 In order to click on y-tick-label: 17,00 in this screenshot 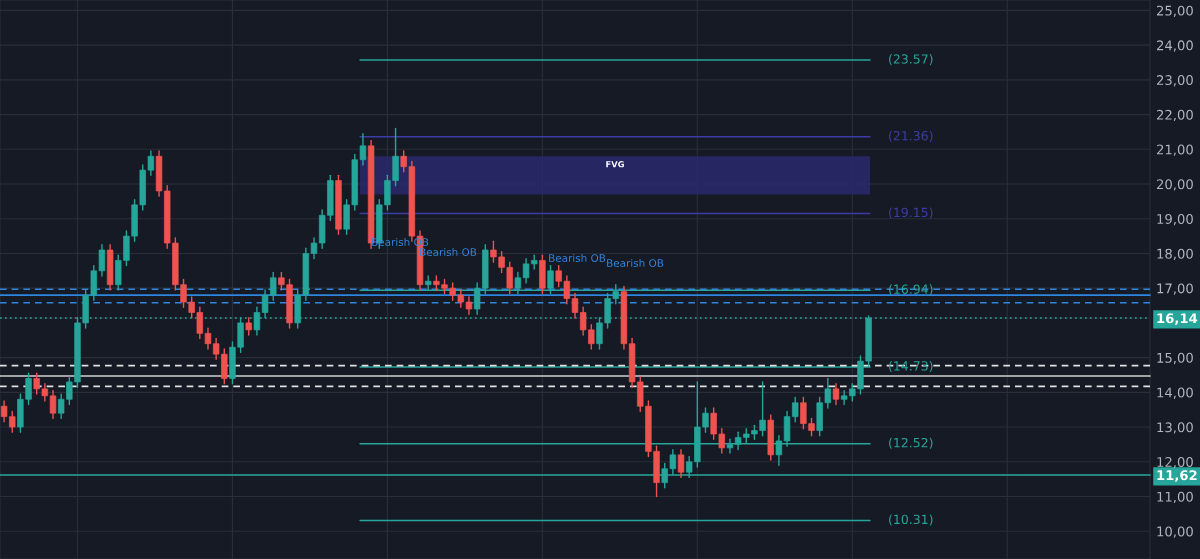, I will do `click(1175, 289)`.